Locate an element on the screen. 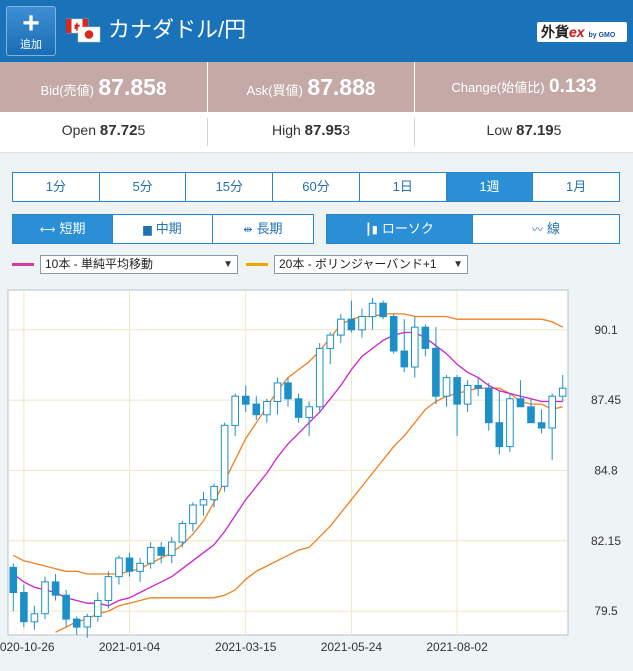 The image size is (633, 671). page-title: カナダドル/円 is located at coordinates (177, 29).